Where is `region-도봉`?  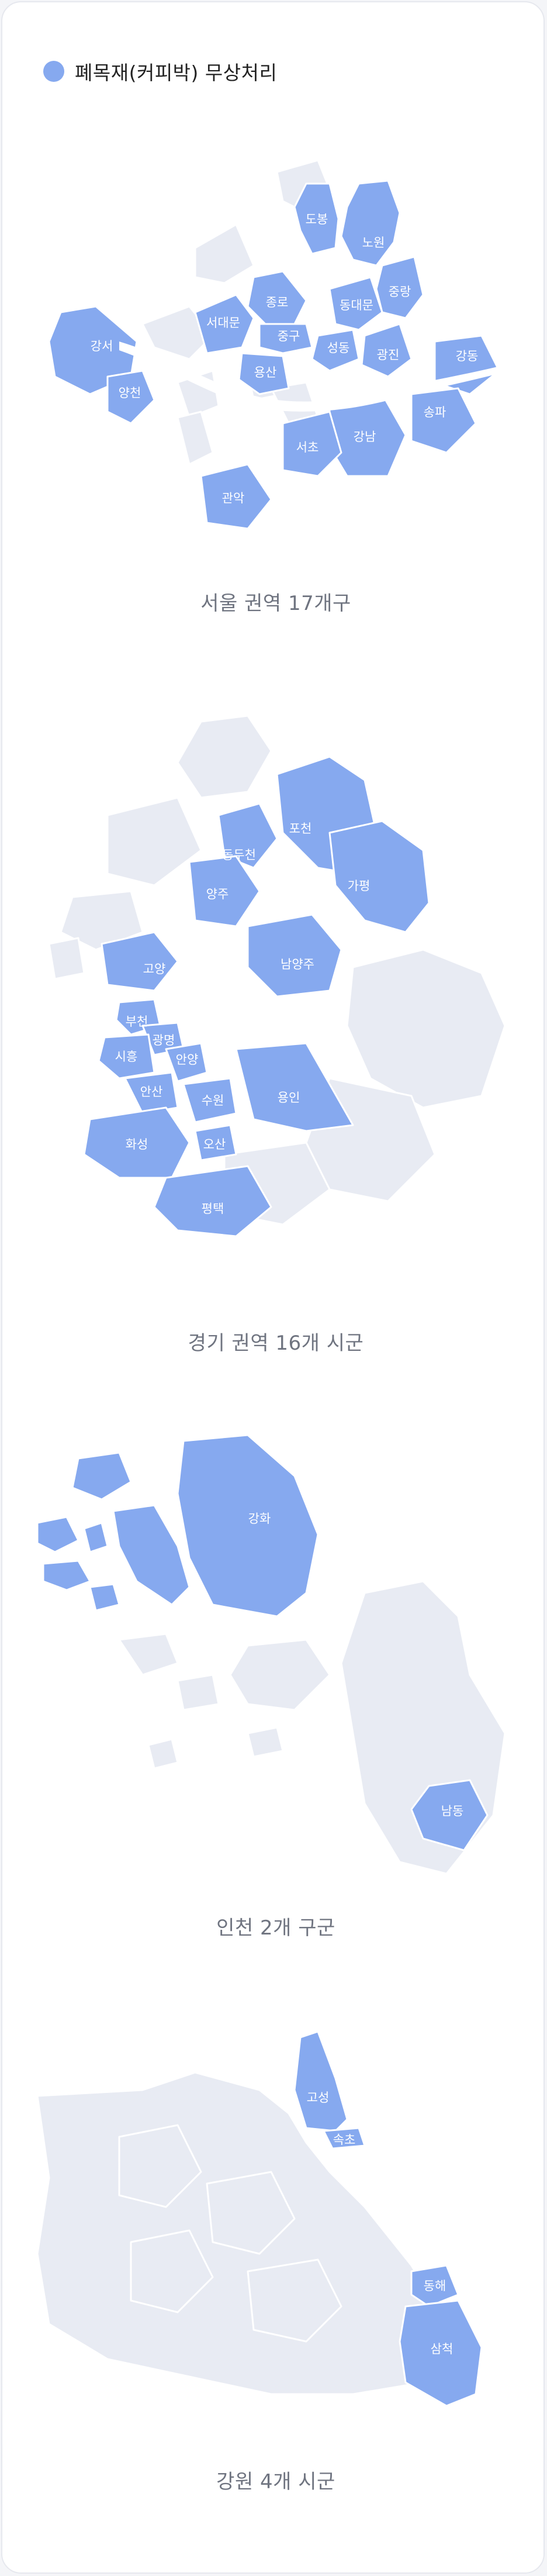 region-도봉 is located at coordinates (316, 219).